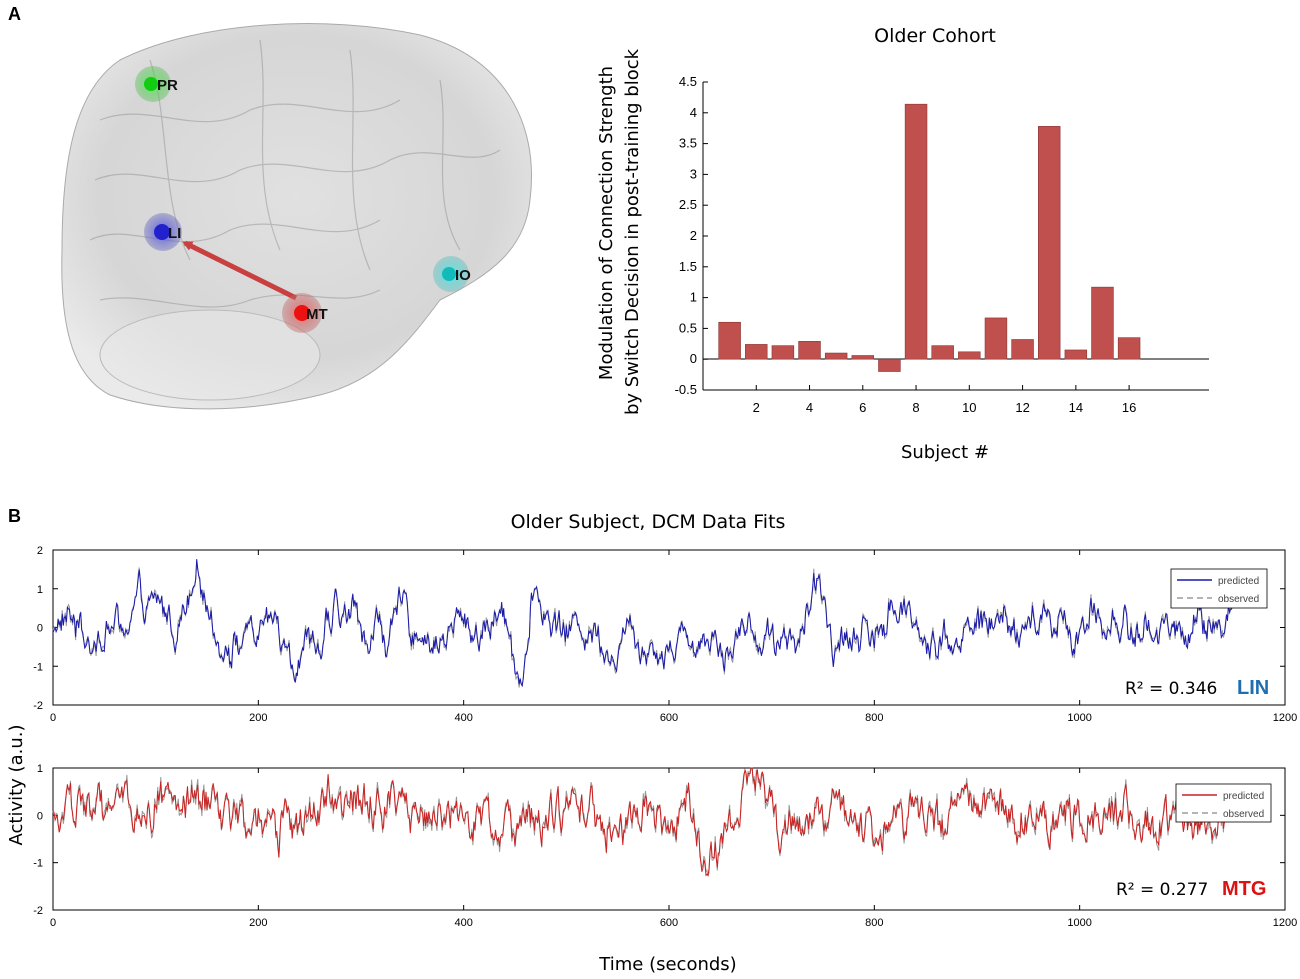  What do you see at coordinates (295, 173) in the screenshot?
I see `brain-texture` at bounding box center [295, 173].